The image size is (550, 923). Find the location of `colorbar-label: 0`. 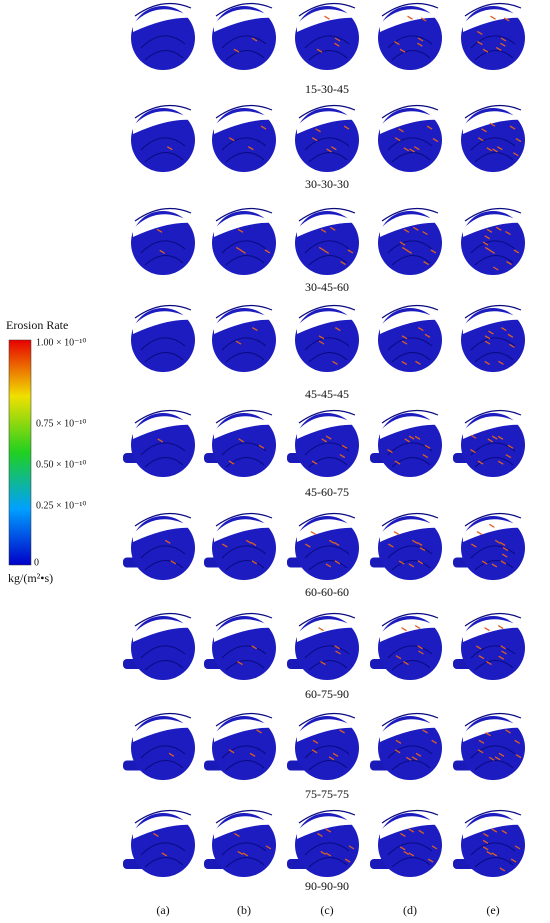

colorbar-label: 0 is located at coordinates (36, 562).